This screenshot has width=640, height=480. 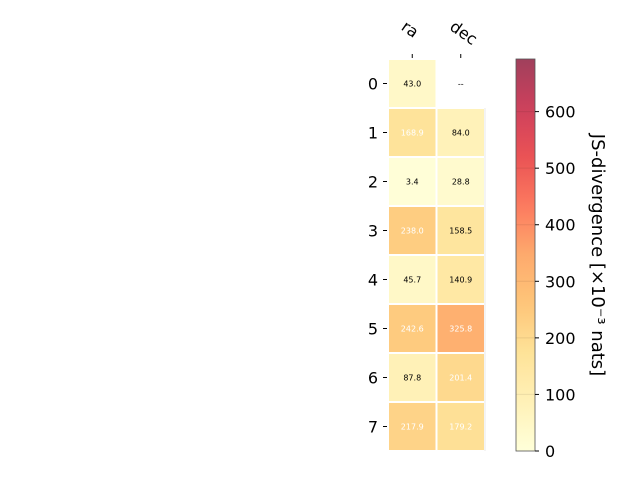 I want to click on row-tick-label: 7, so click(x=373, y=427).